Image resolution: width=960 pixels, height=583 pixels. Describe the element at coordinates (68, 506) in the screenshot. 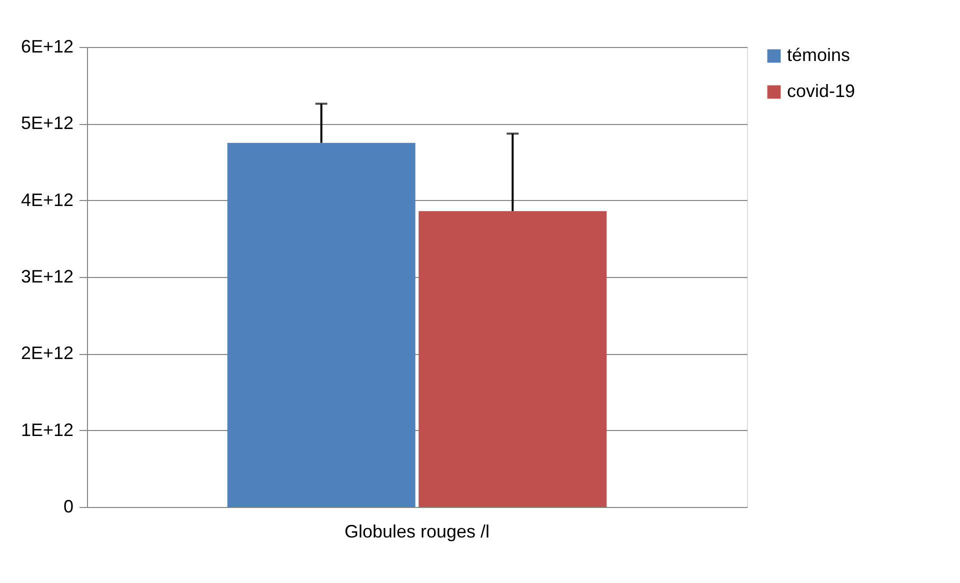

I see `y-tick-label: 0` at that location.